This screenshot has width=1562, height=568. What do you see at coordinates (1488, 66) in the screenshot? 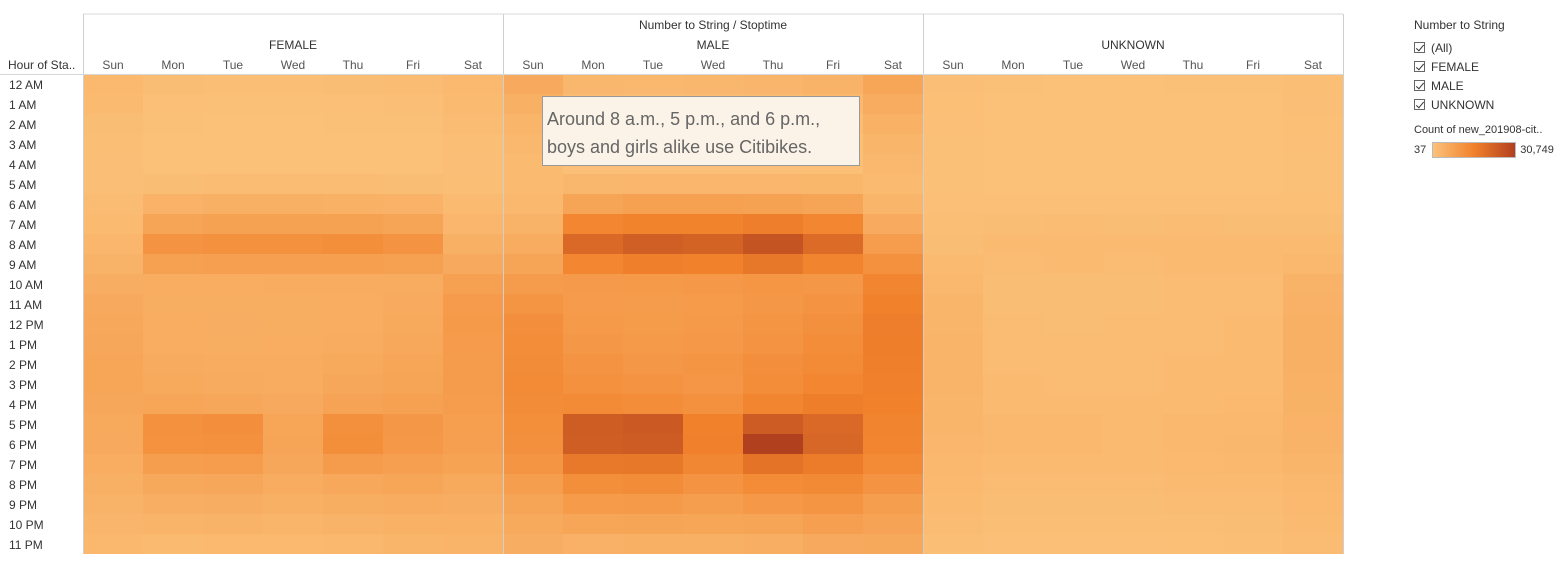
I see `filter-option-female: FEMALE` at bounding box center [1488, 66].